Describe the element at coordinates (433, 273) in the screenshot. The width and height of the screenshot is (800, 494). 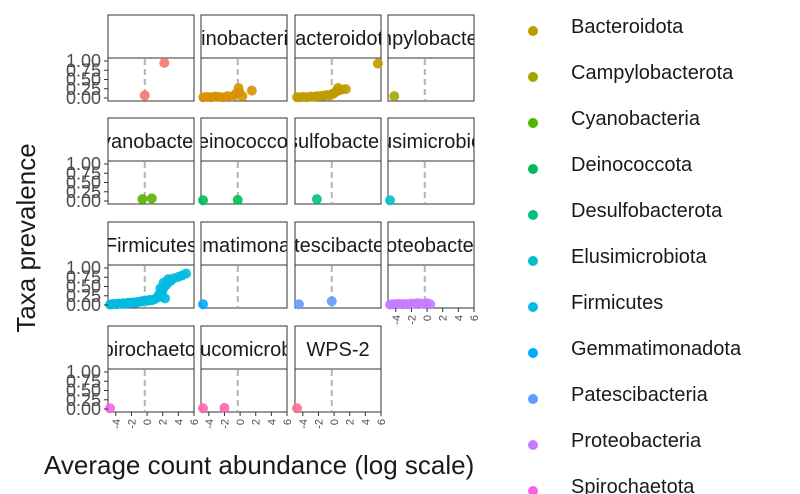
I see `facet-proteobacteria: Proteobacteria -4 -2 0 2 4 6` at that location.